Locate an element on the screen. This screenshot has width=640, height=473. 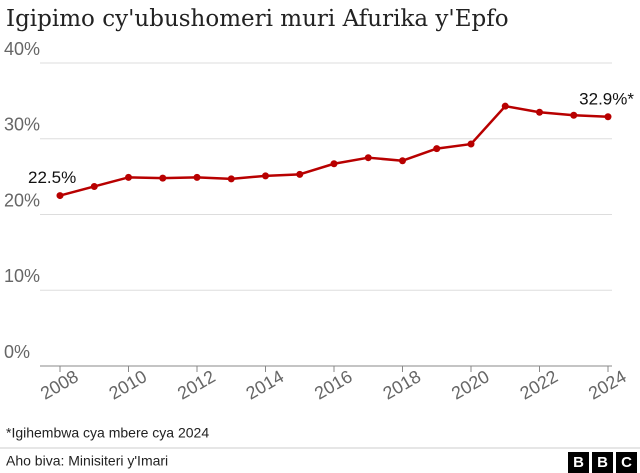
x-tick-label: 2008 is located at coordinates (59, 384).